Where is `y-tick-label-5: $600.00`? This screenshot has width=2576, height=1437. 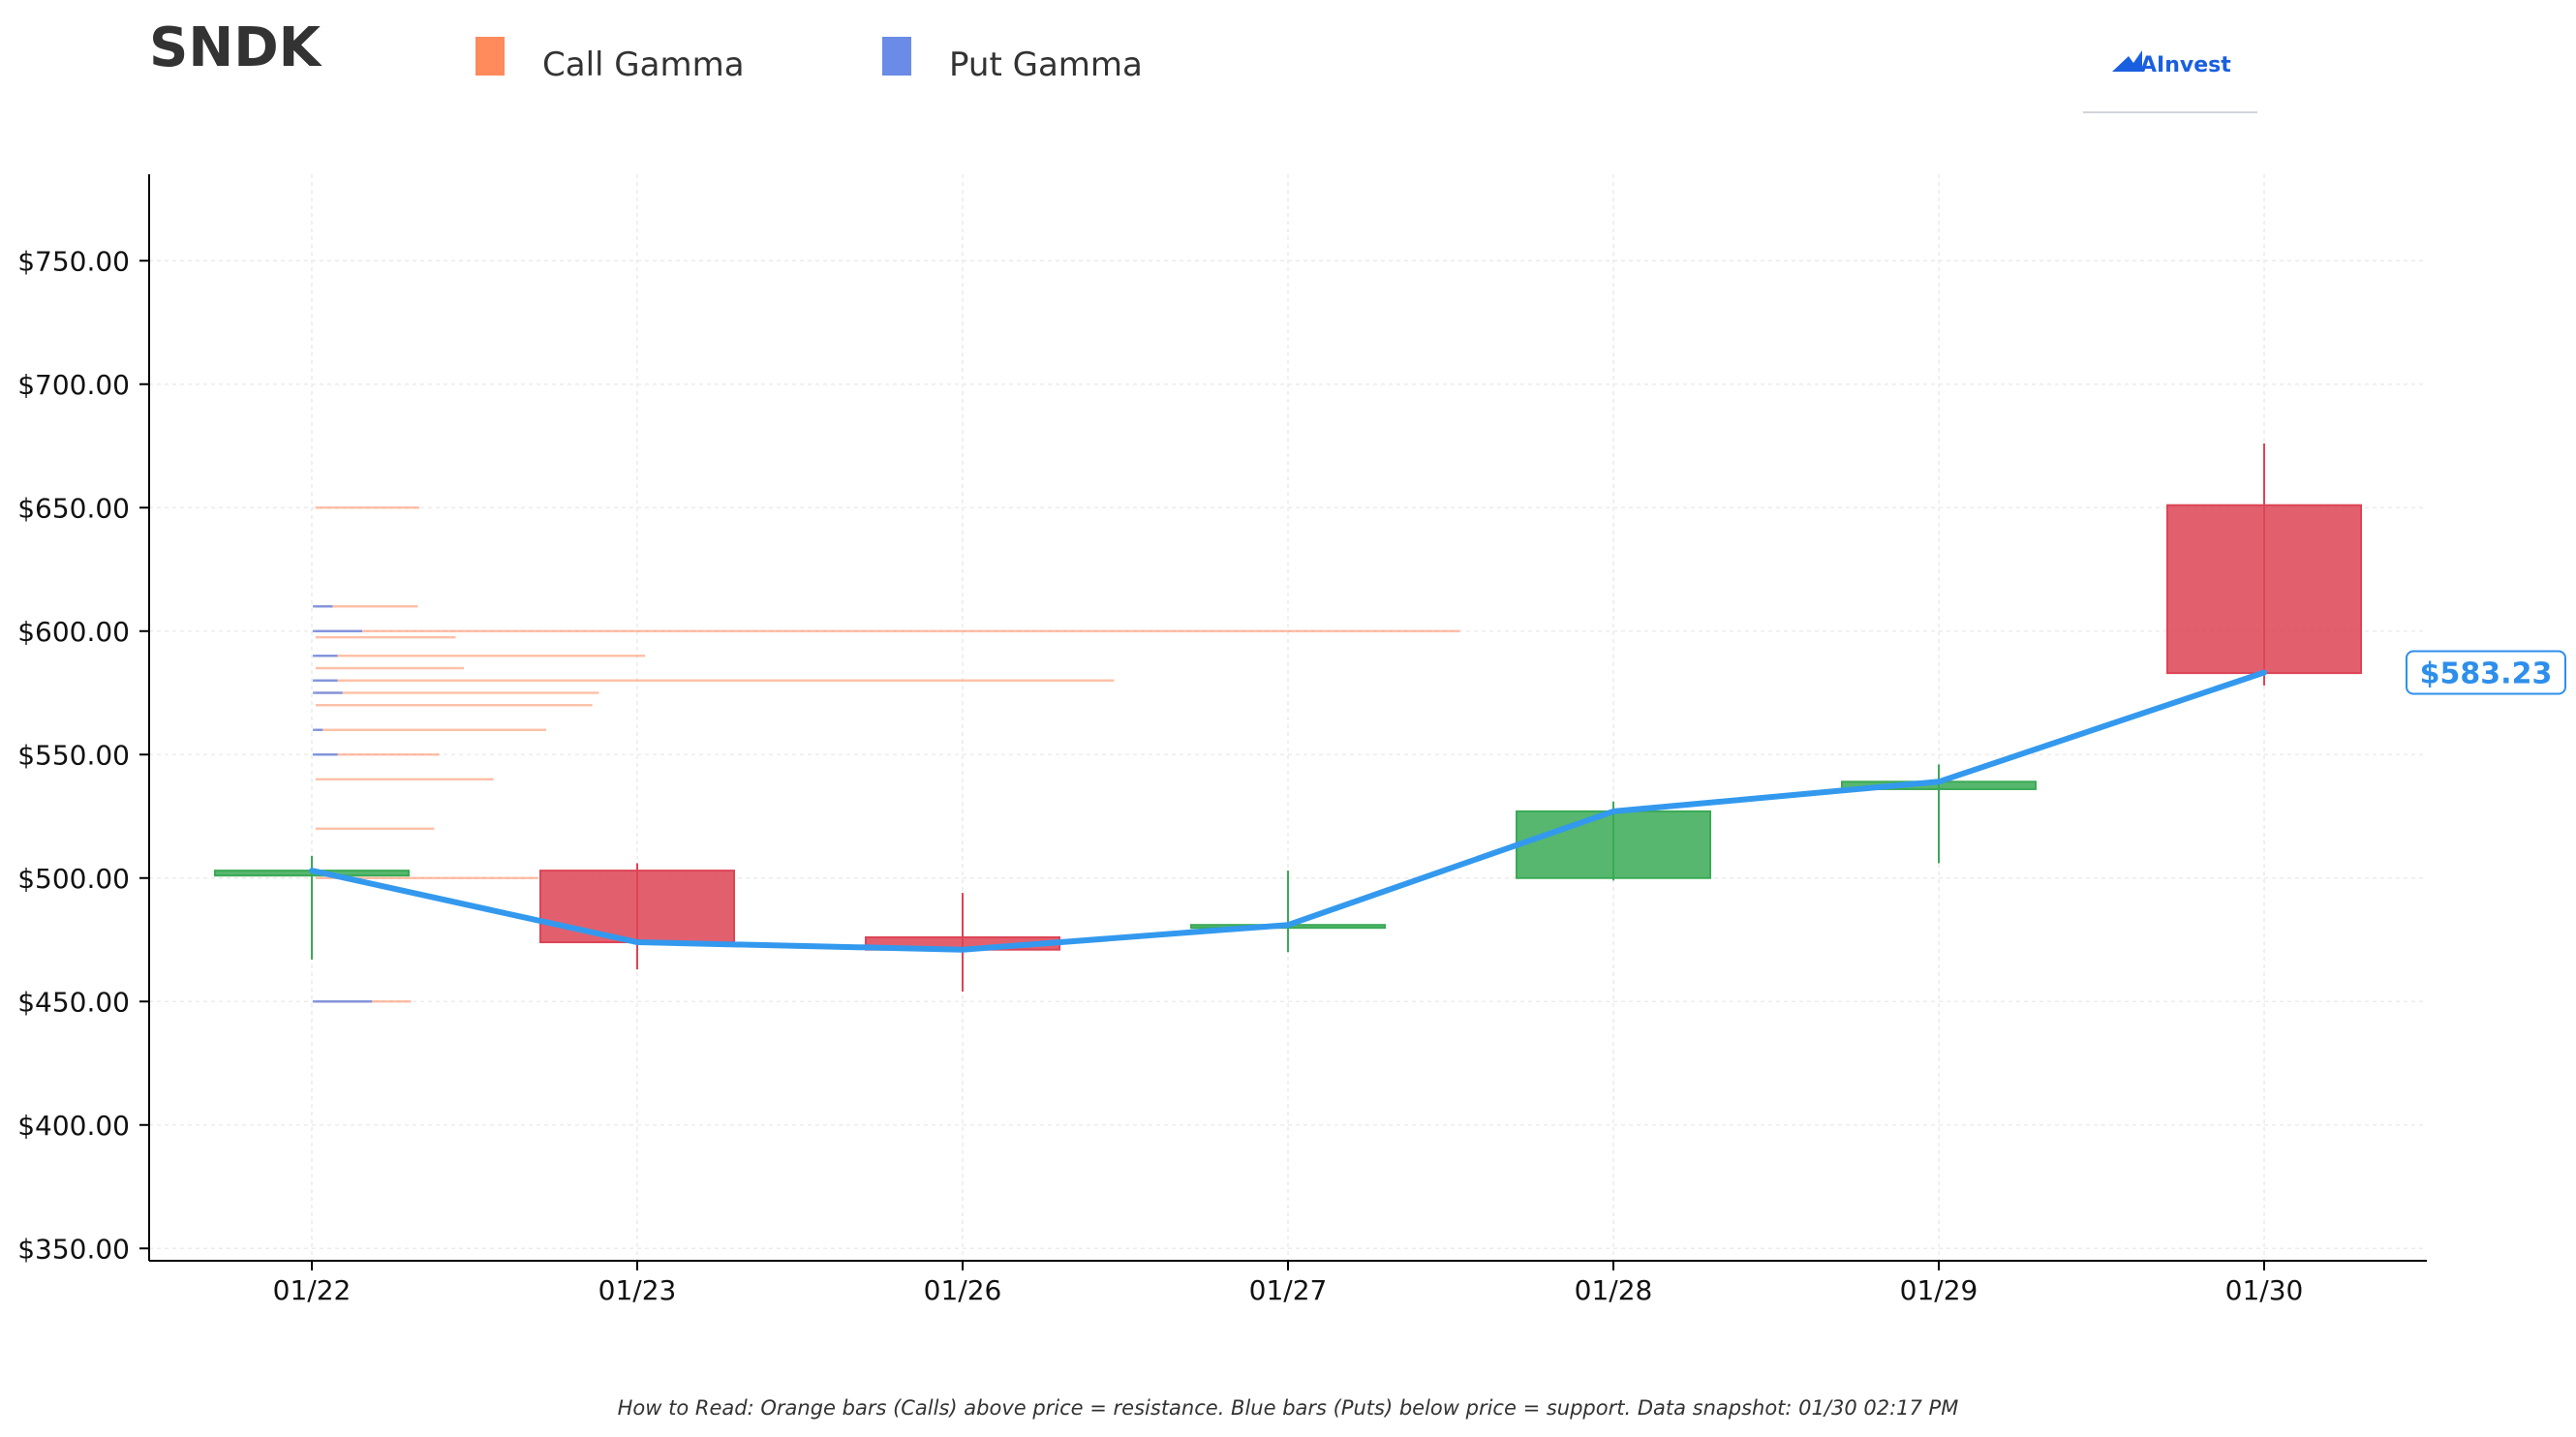 y-tick-label-5: $600.00 is located at coordinates (73, 632).